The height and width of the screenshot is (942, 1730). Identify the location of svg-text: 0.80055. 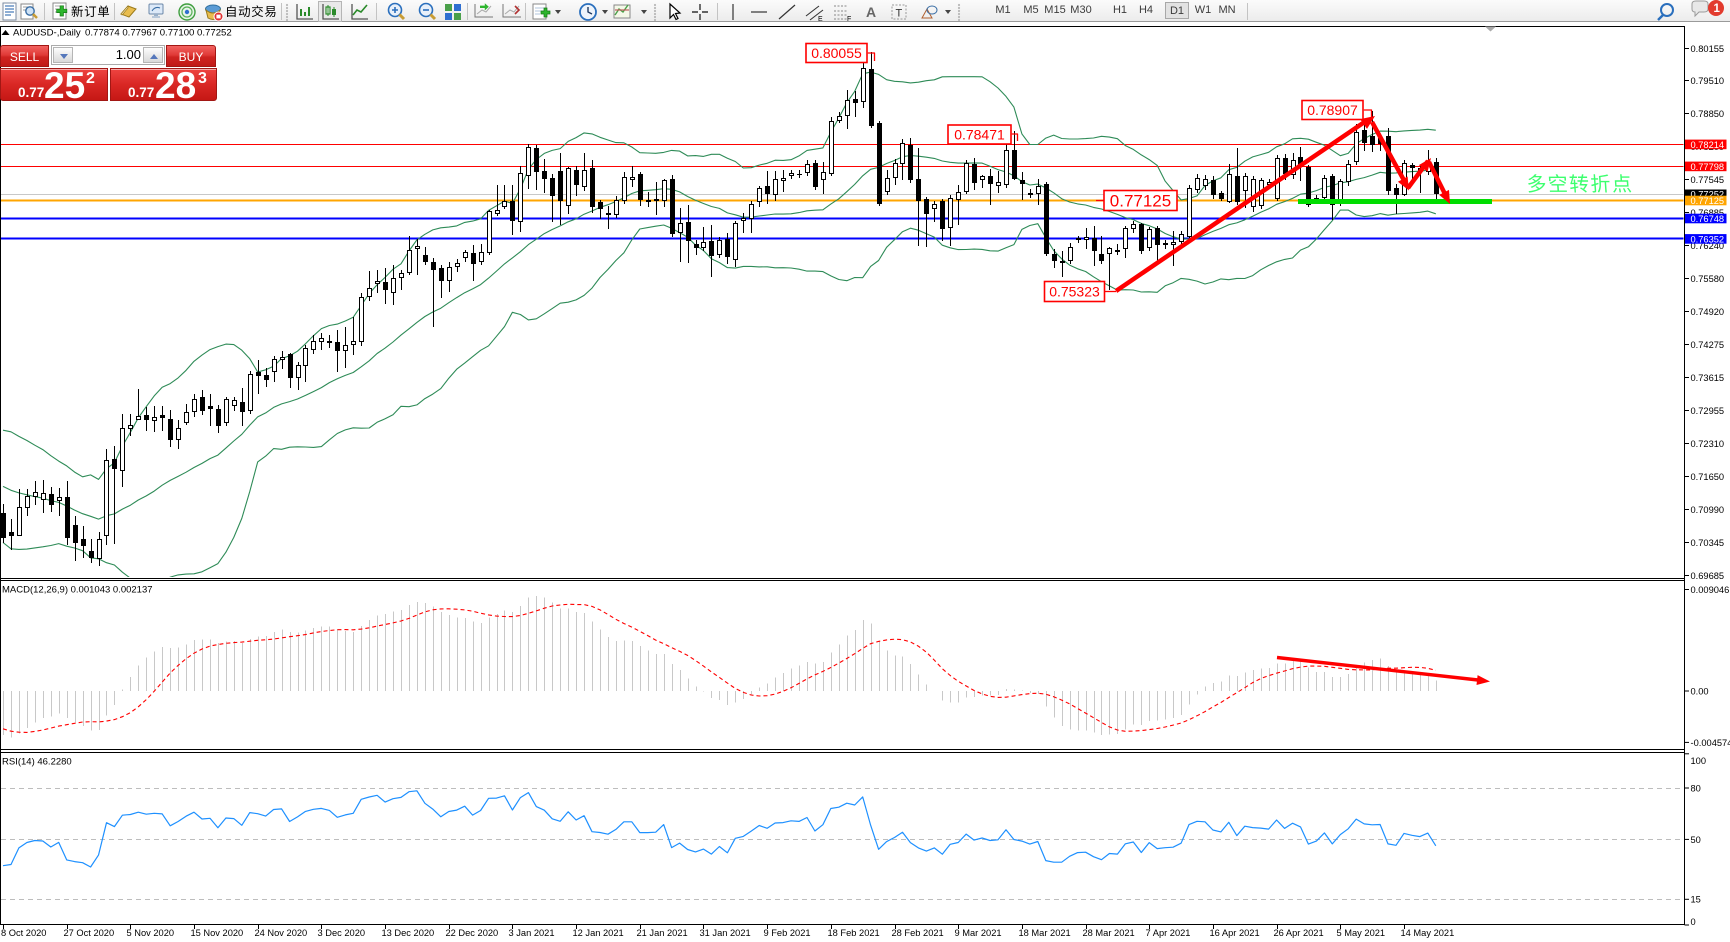
(836, 53).